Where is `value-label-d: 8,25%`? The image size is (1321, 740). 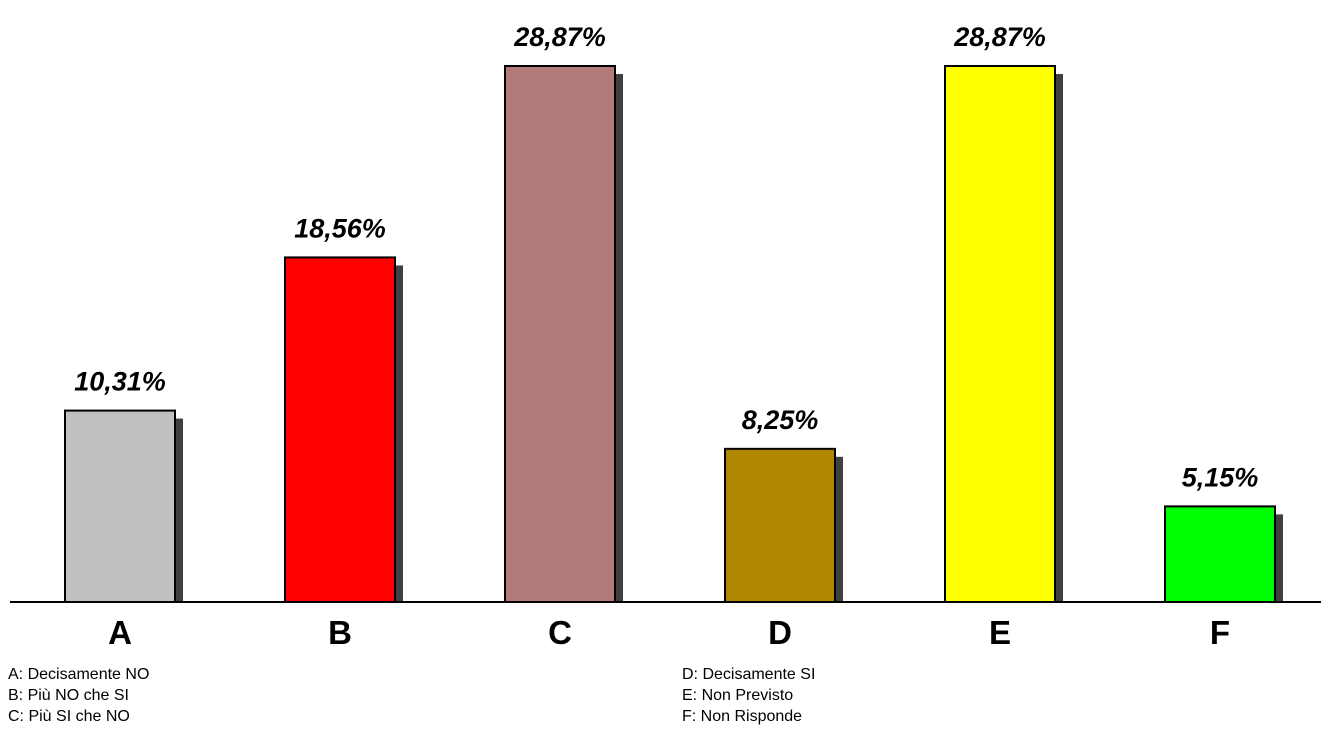
value-label-d: 8,25% is located at coordinates (780, 420).